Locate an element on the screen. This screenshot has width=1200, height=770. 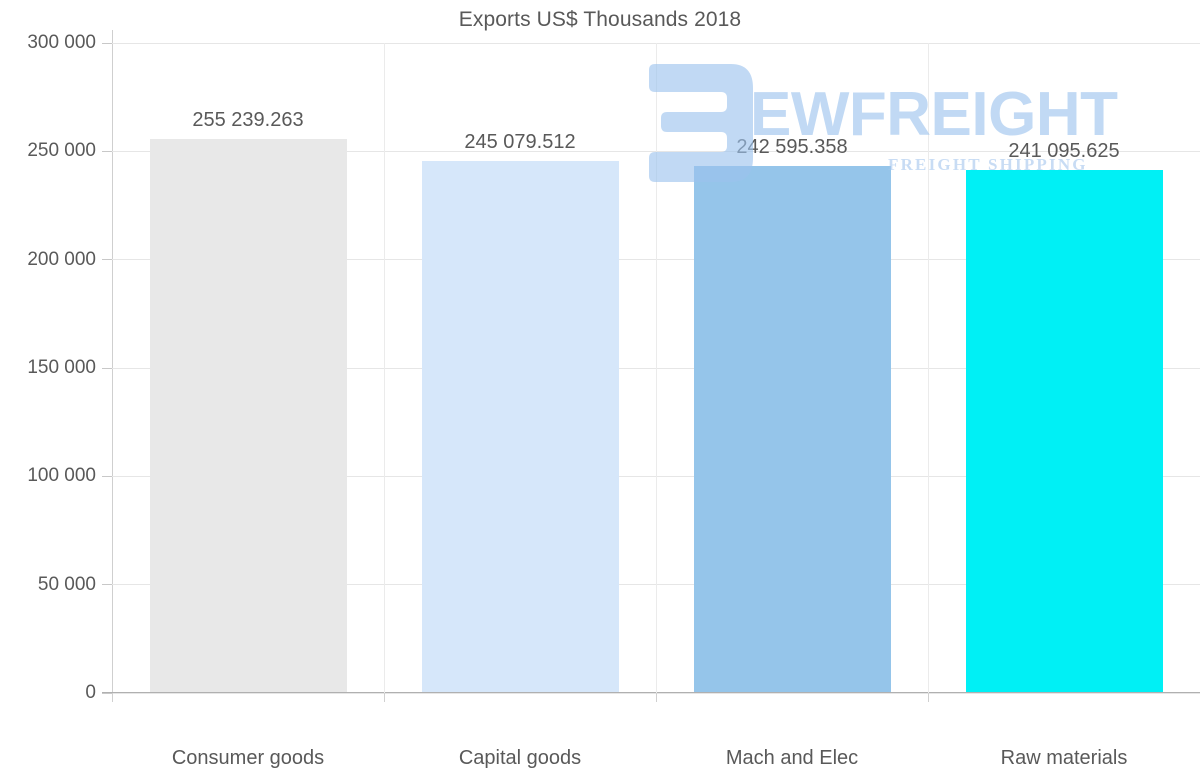
x-axis-tick-label: Capital goods is located at coordinates (520, 758).